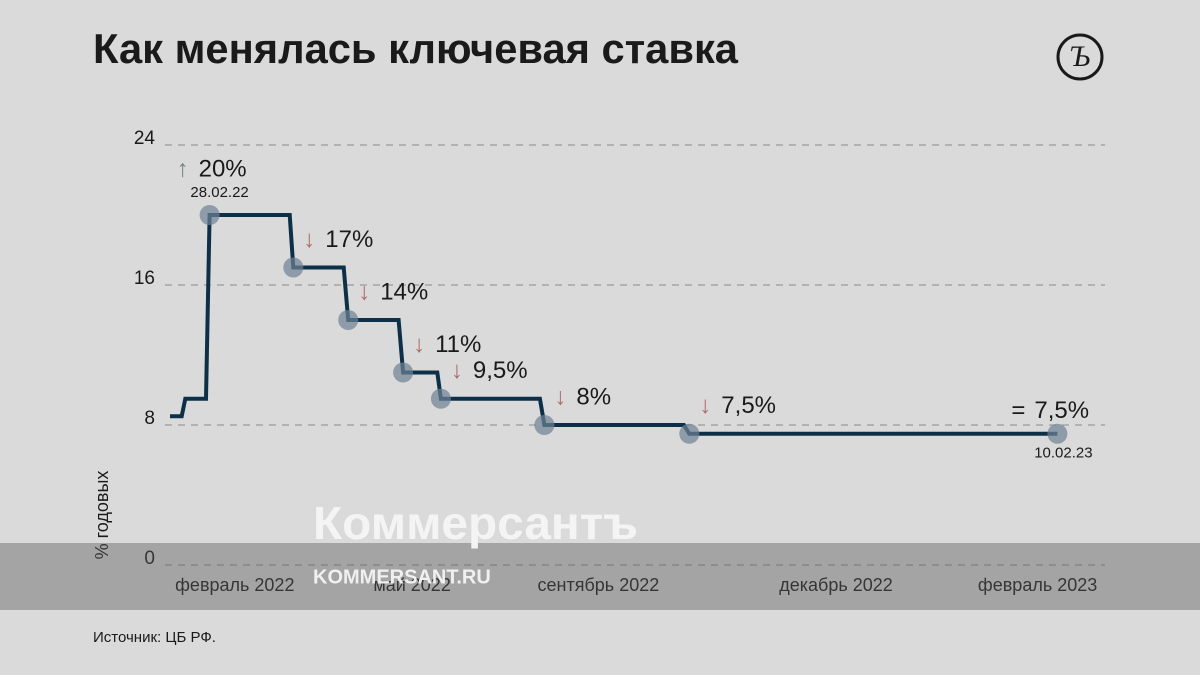 This screenshot has width=1200, height=675. I want to click on value-label: 9,5%, so click(500, 370).